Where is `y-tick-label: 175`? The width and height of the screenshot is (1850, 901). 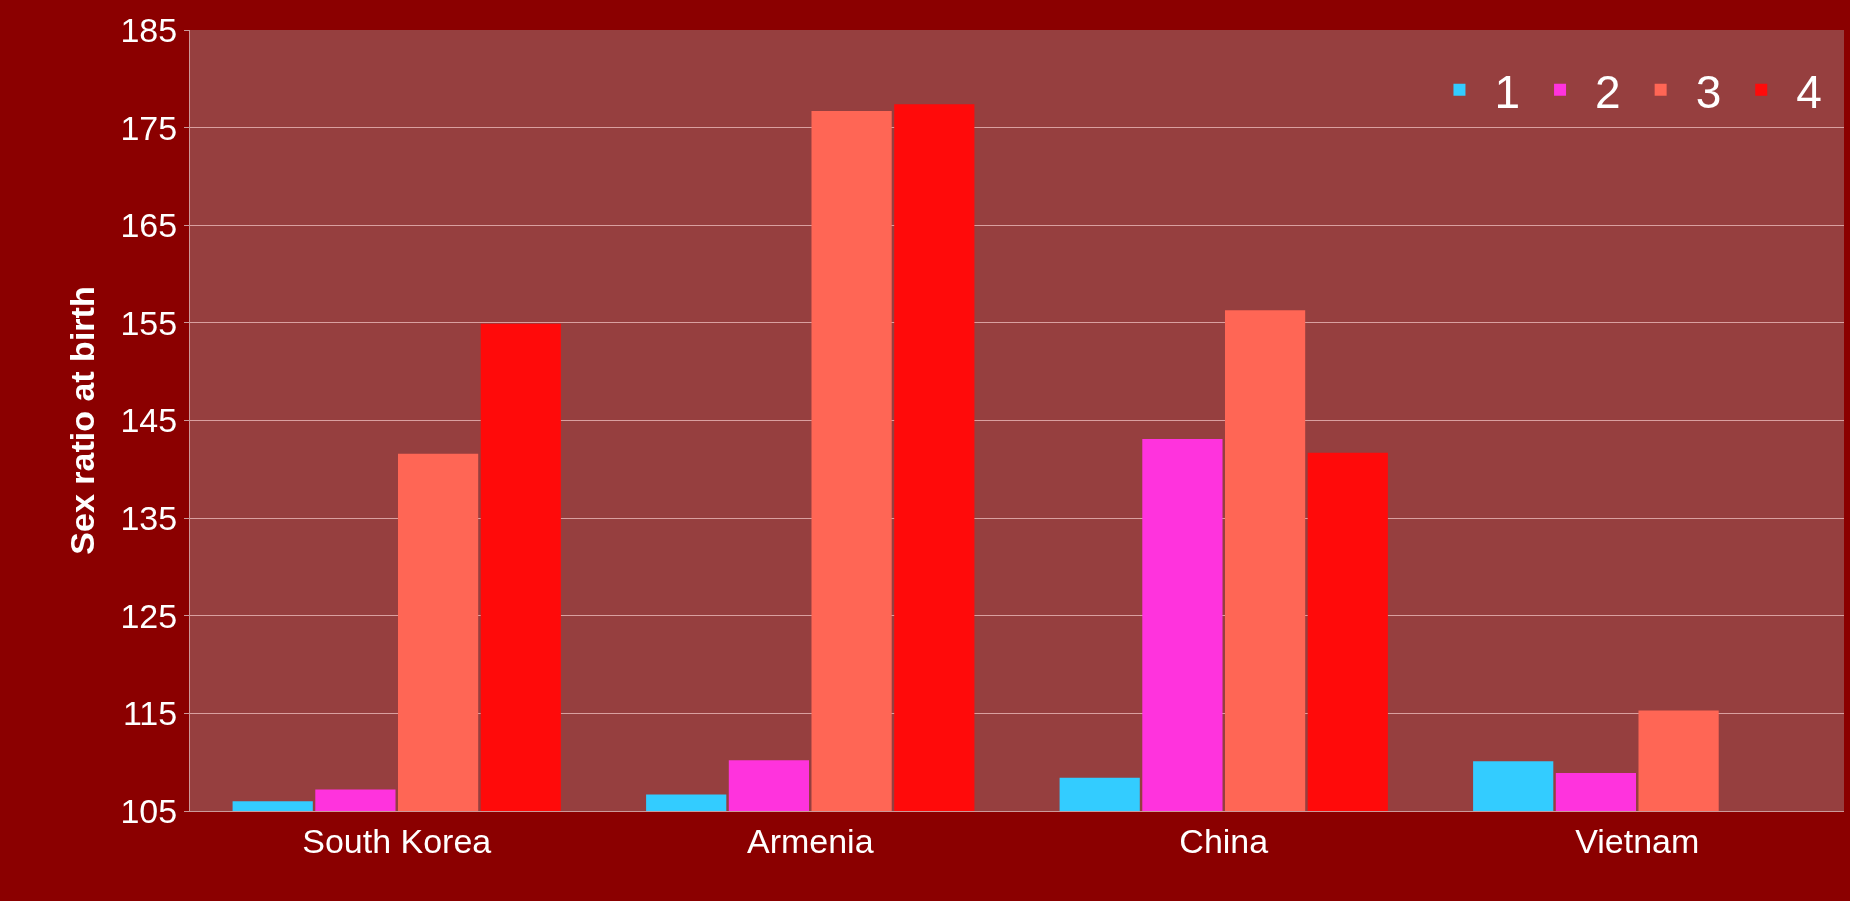
y-tick-label: 175 is located at coordinates (149, 127).